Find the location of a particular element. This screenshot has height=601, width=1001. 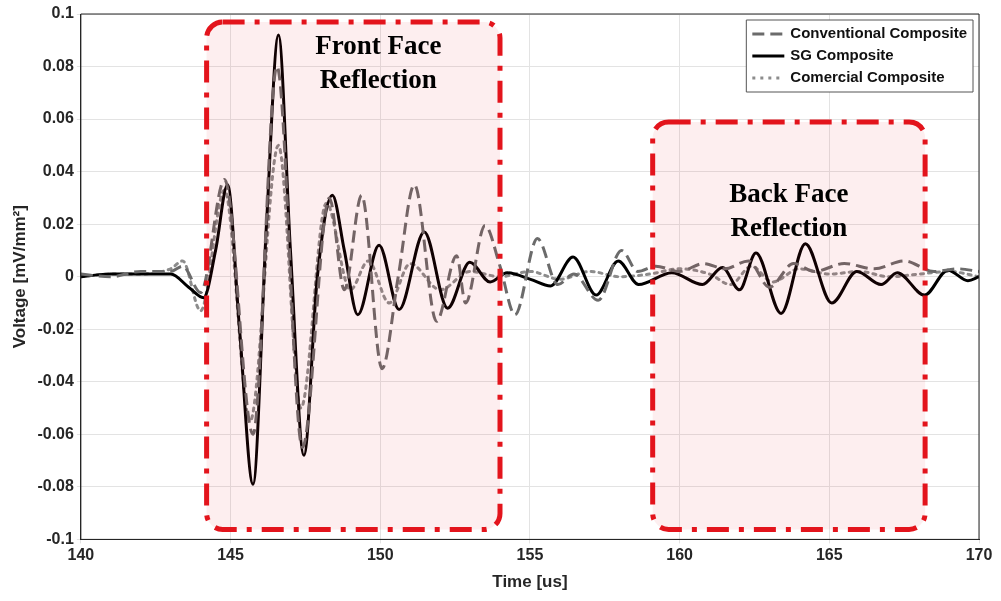

y-tick-label: -0.04 is located at coordinates (55, 381).